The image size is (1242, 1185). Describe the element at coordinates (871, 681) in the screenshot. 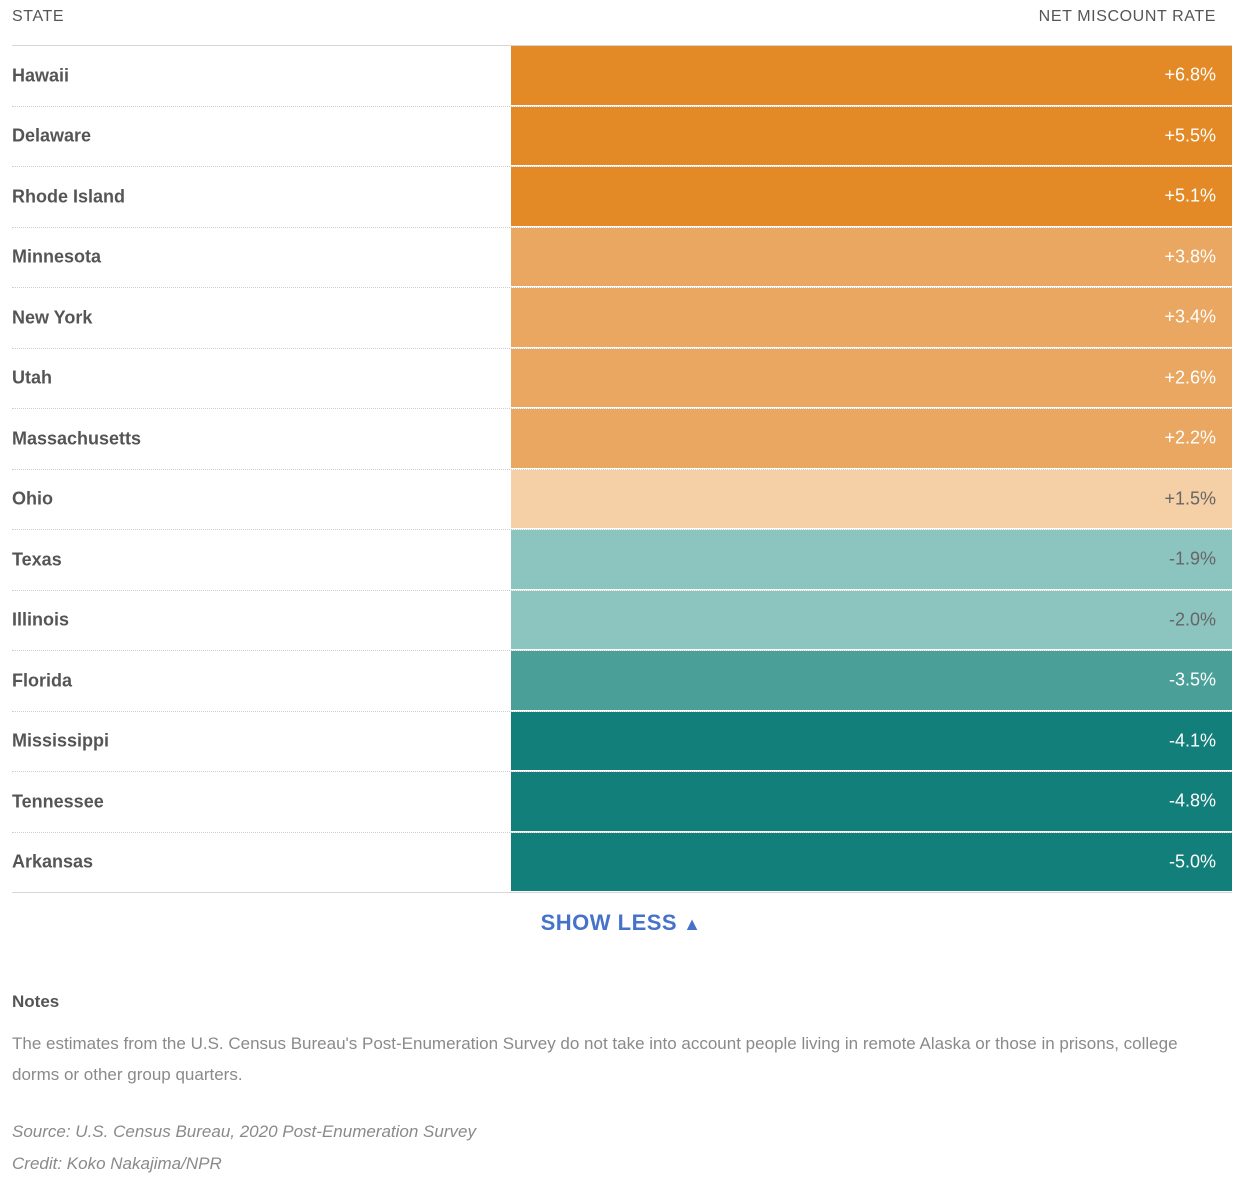

I see `rate-cell: -3.5%` at that location.